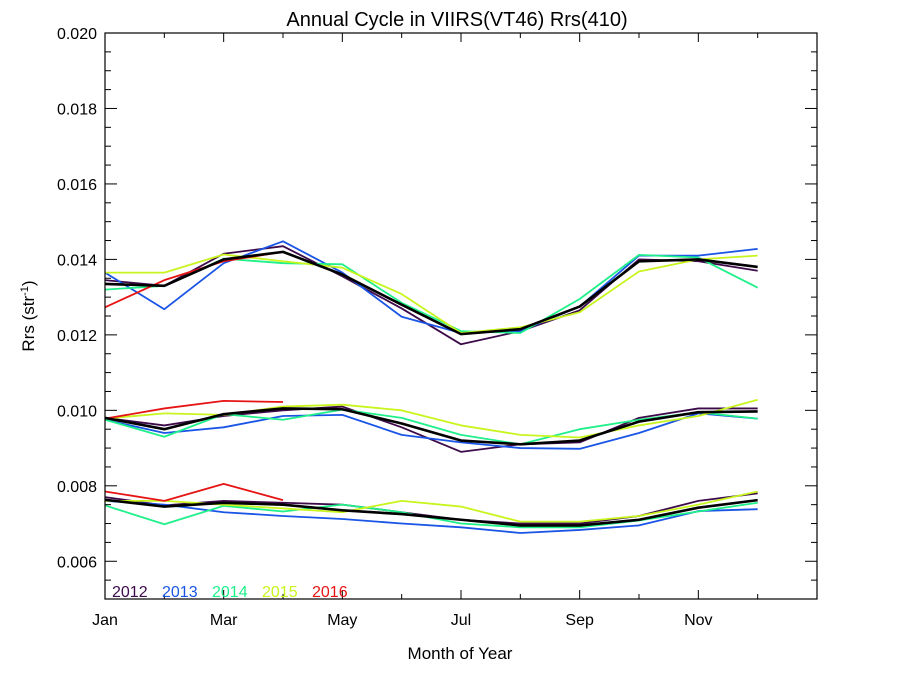 The width and height of the screenshot is (900, 675). I want to click on series-line-mean-upper, so click(431, 293).